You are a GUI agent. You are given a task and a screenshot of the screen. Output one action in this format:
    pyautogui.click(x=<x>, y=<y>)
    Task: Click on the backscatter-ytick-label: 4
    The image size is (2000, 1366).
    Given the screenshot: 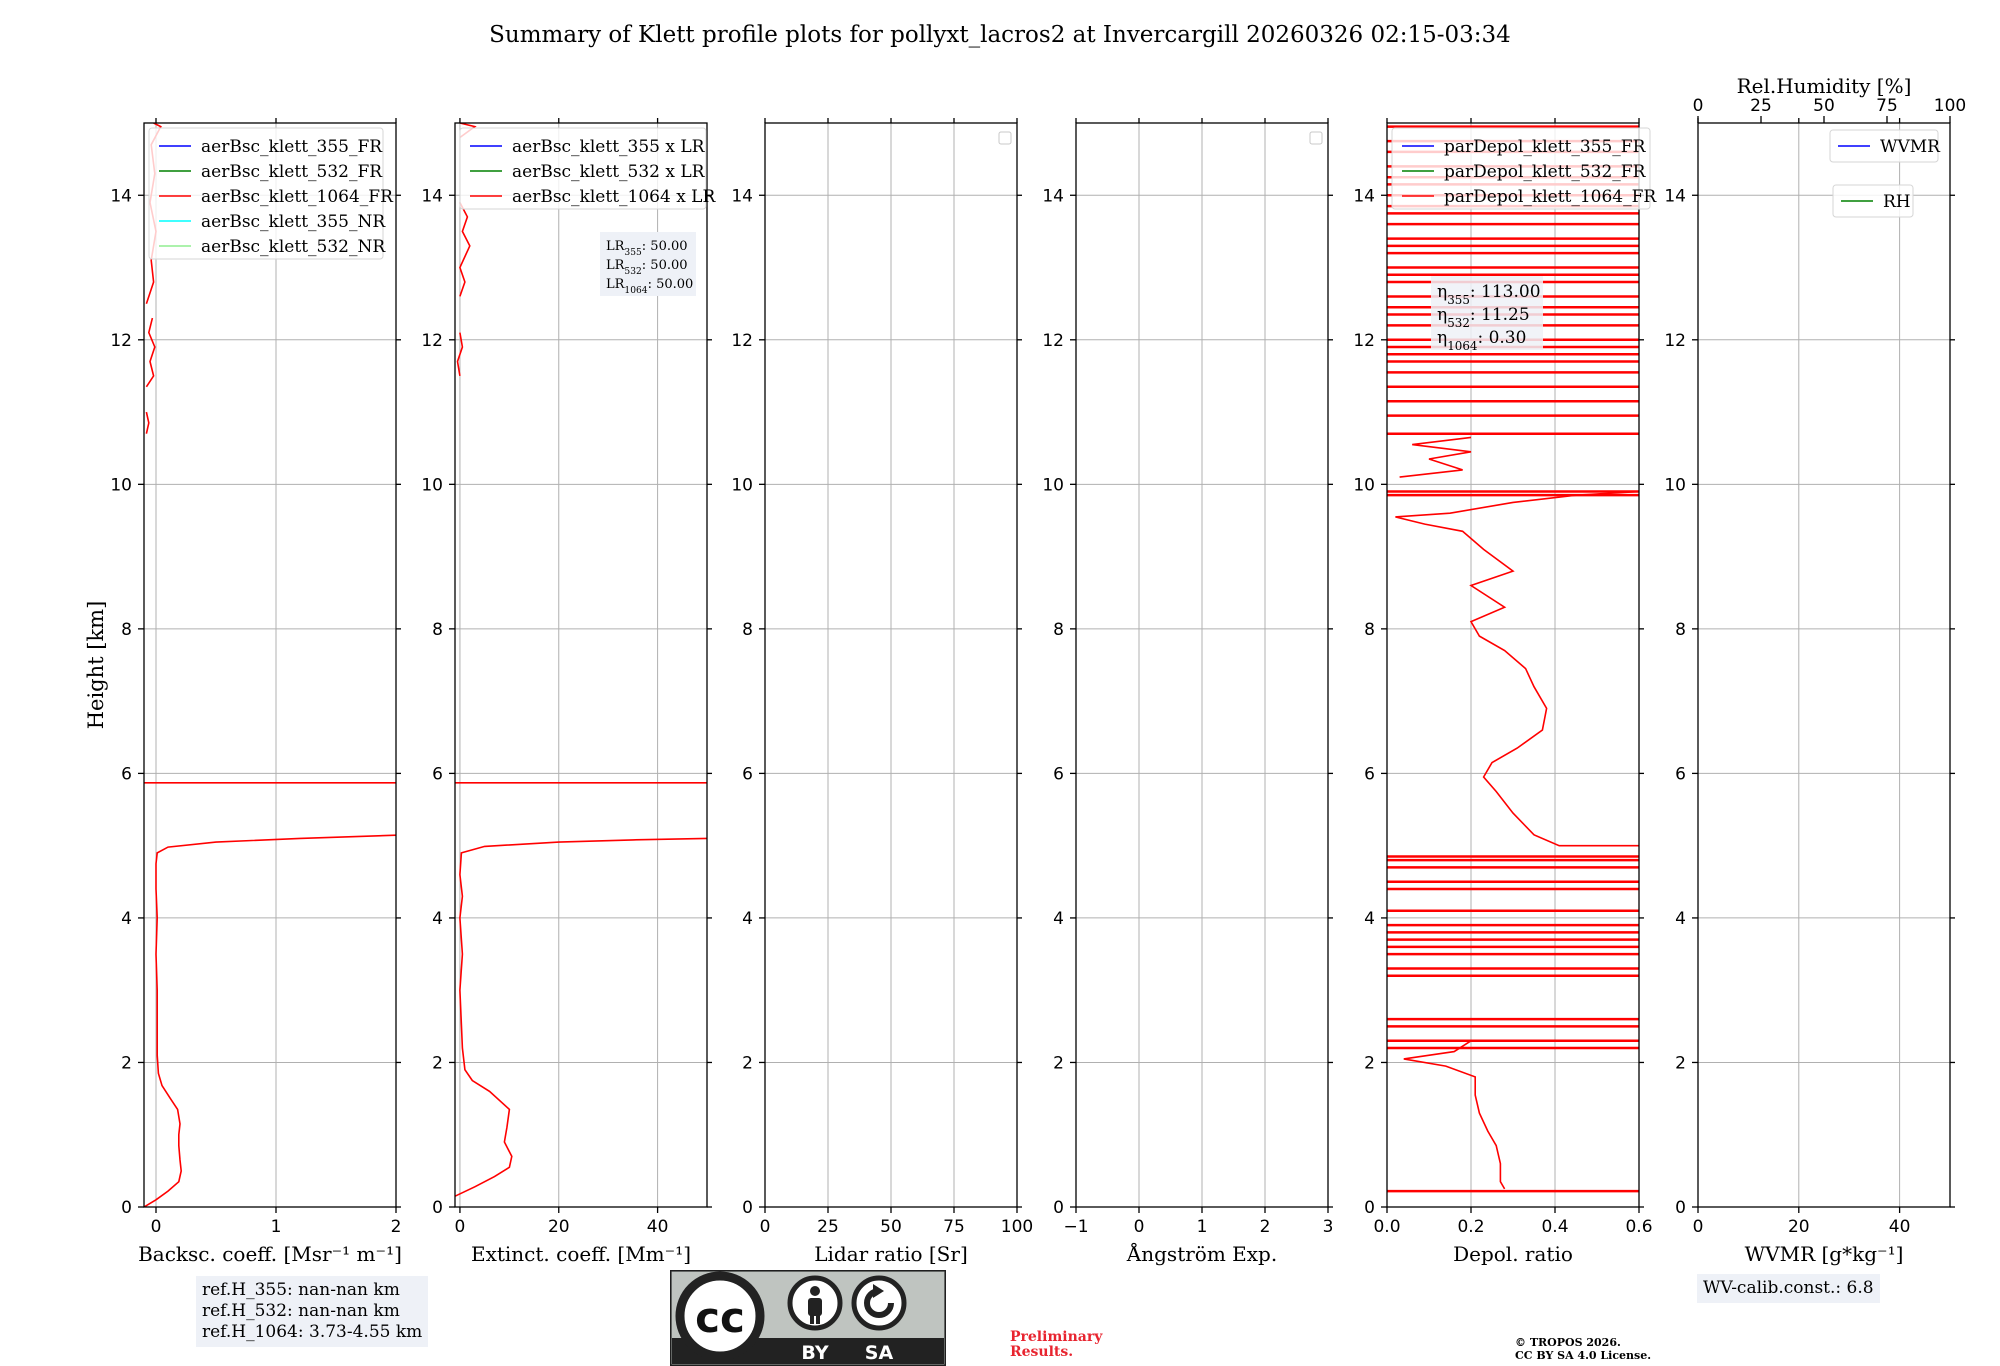 What is the action you would take?
    pyautogui.click(x=126, y=919)
    